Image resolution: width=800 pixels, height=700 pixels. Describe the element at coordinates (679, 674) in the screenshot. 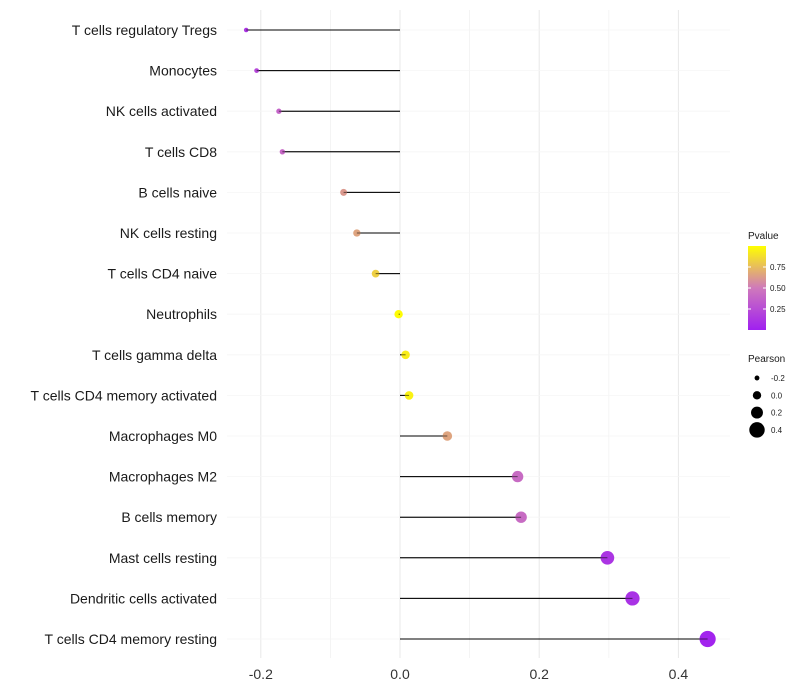

I see `x-tick-label: 0.4` at that location.